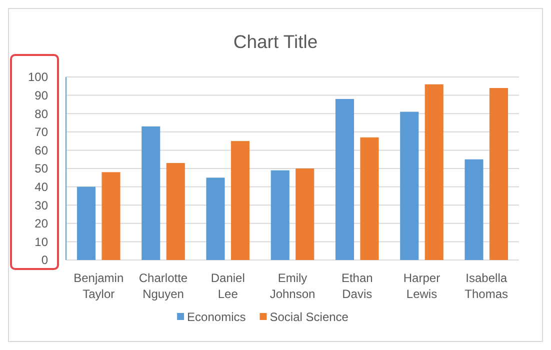 This screenshot has width=551, height=350. I want to click on y-tick-label: 20, so click(41, 223).